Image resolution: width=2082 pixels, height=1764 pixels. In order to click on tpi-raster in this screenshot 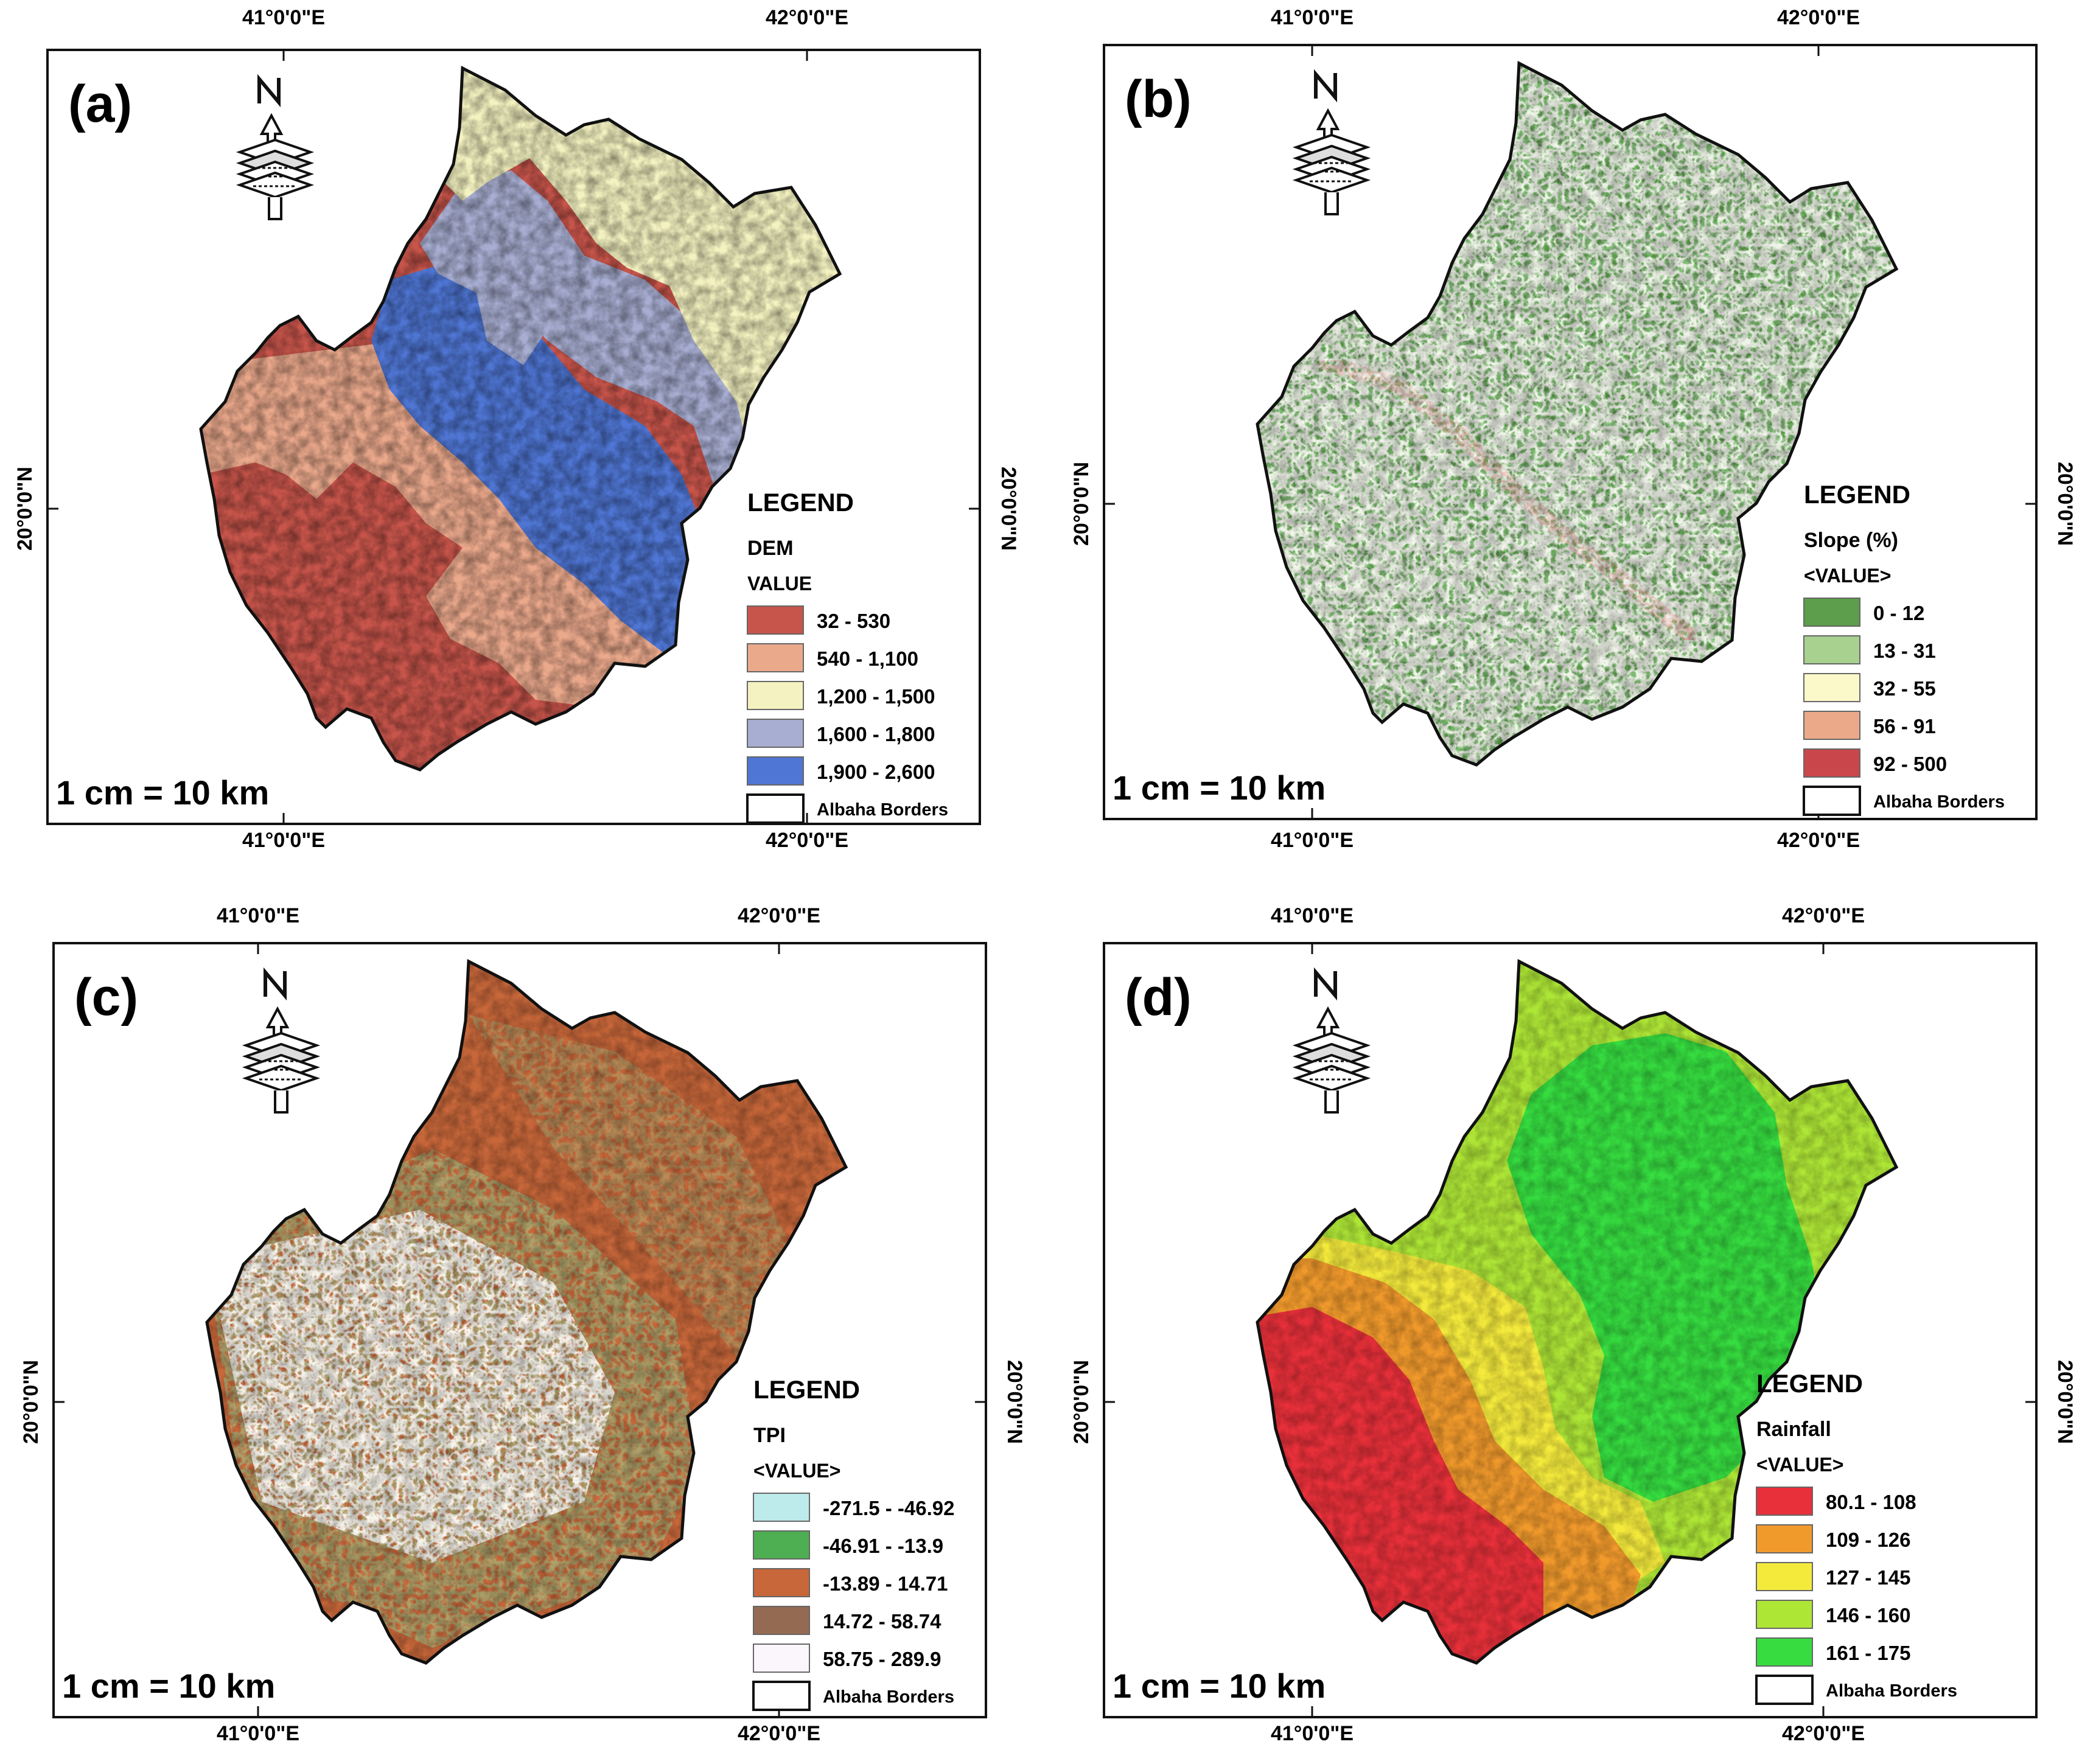, I will do `click(526, 1312)`.